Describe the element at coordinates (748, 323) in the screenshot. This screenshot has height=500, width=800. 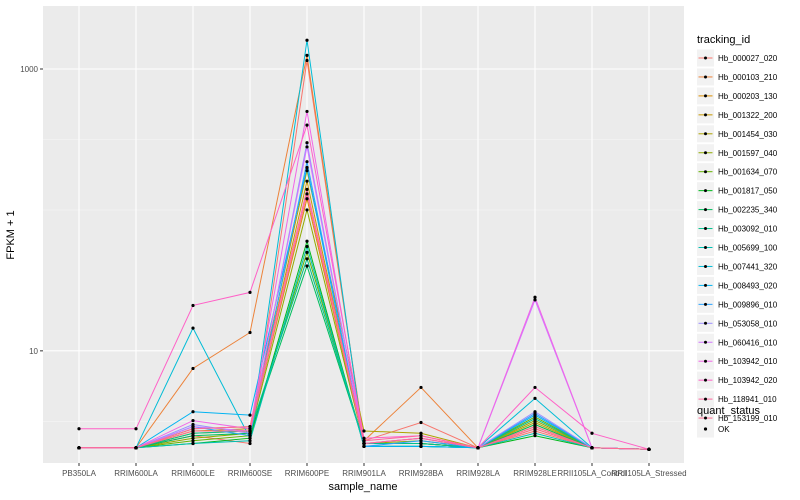
I see `legend-label: Hb_053058_010` at that location.